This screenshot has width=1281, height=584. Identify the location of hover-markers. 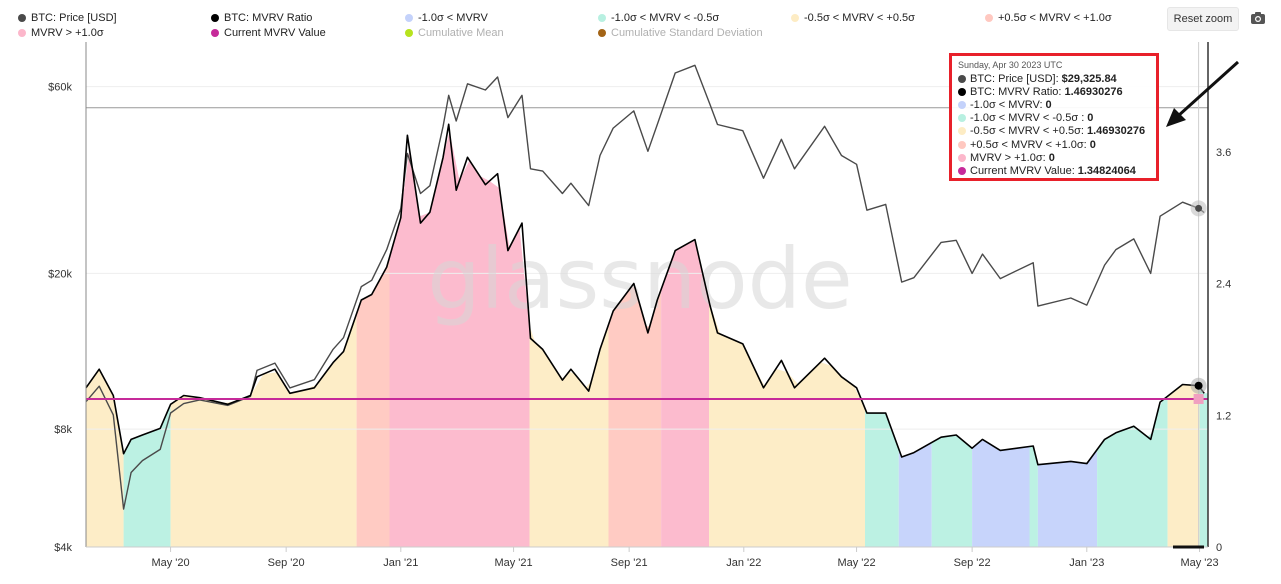
(1198, 302).